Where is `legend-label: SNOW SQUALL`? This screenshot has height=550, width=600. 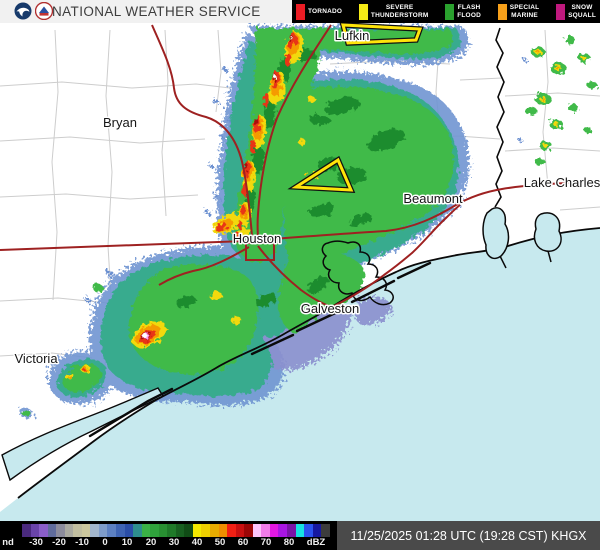
legend-label: SNOW SQUALL is located at coordinates (582, 11).